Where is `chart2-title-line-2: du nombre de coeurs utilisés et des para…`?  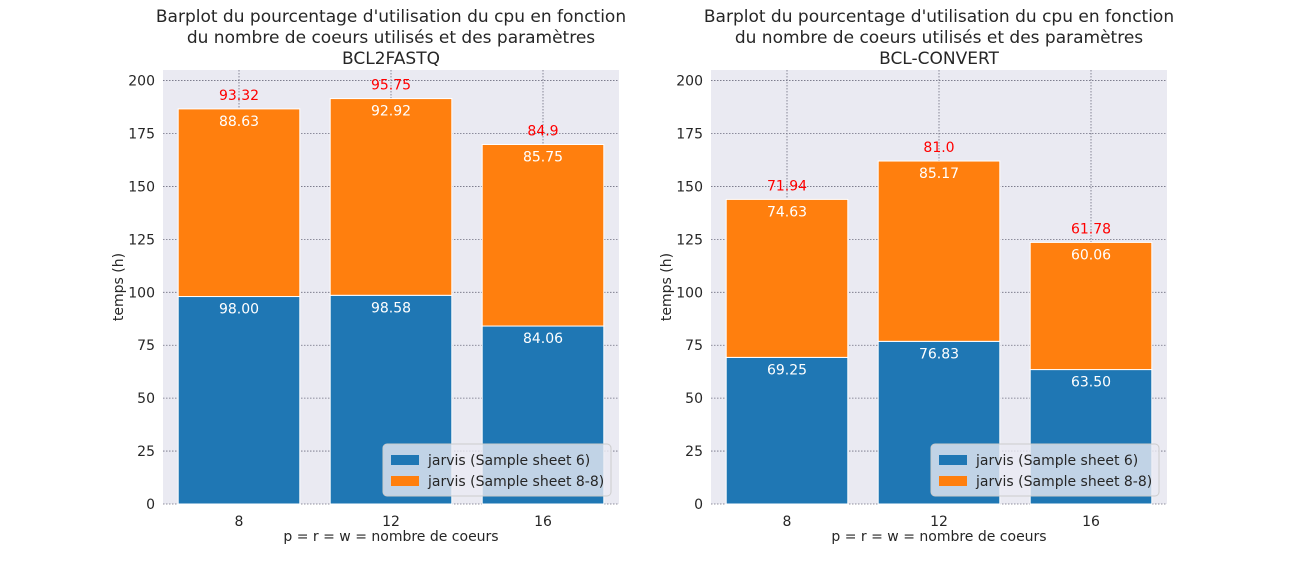
chart2-title-line-2: du nombre de coeurs utilisés et des para… is located at coordinates (939, 38).